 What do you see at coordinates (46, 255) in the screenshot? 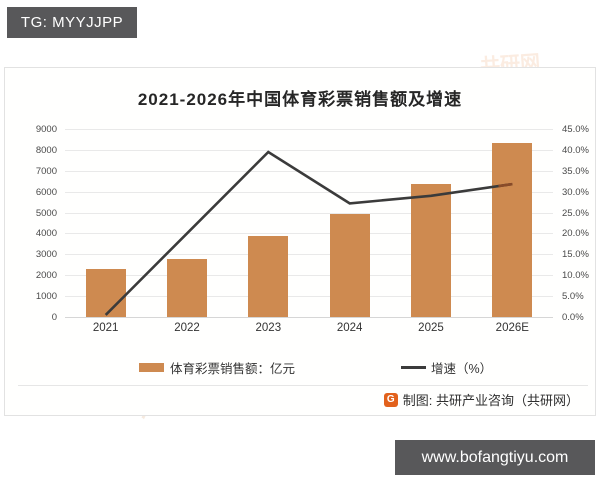
I see `left-axis-tick: 3000` at bounding box center [46, 255].